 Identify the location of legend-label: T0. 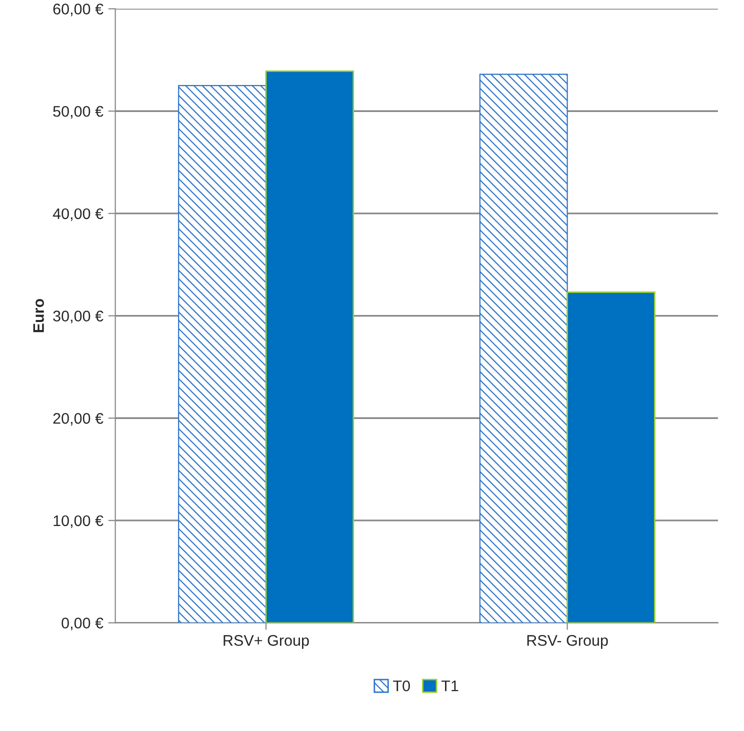
(401, 686).